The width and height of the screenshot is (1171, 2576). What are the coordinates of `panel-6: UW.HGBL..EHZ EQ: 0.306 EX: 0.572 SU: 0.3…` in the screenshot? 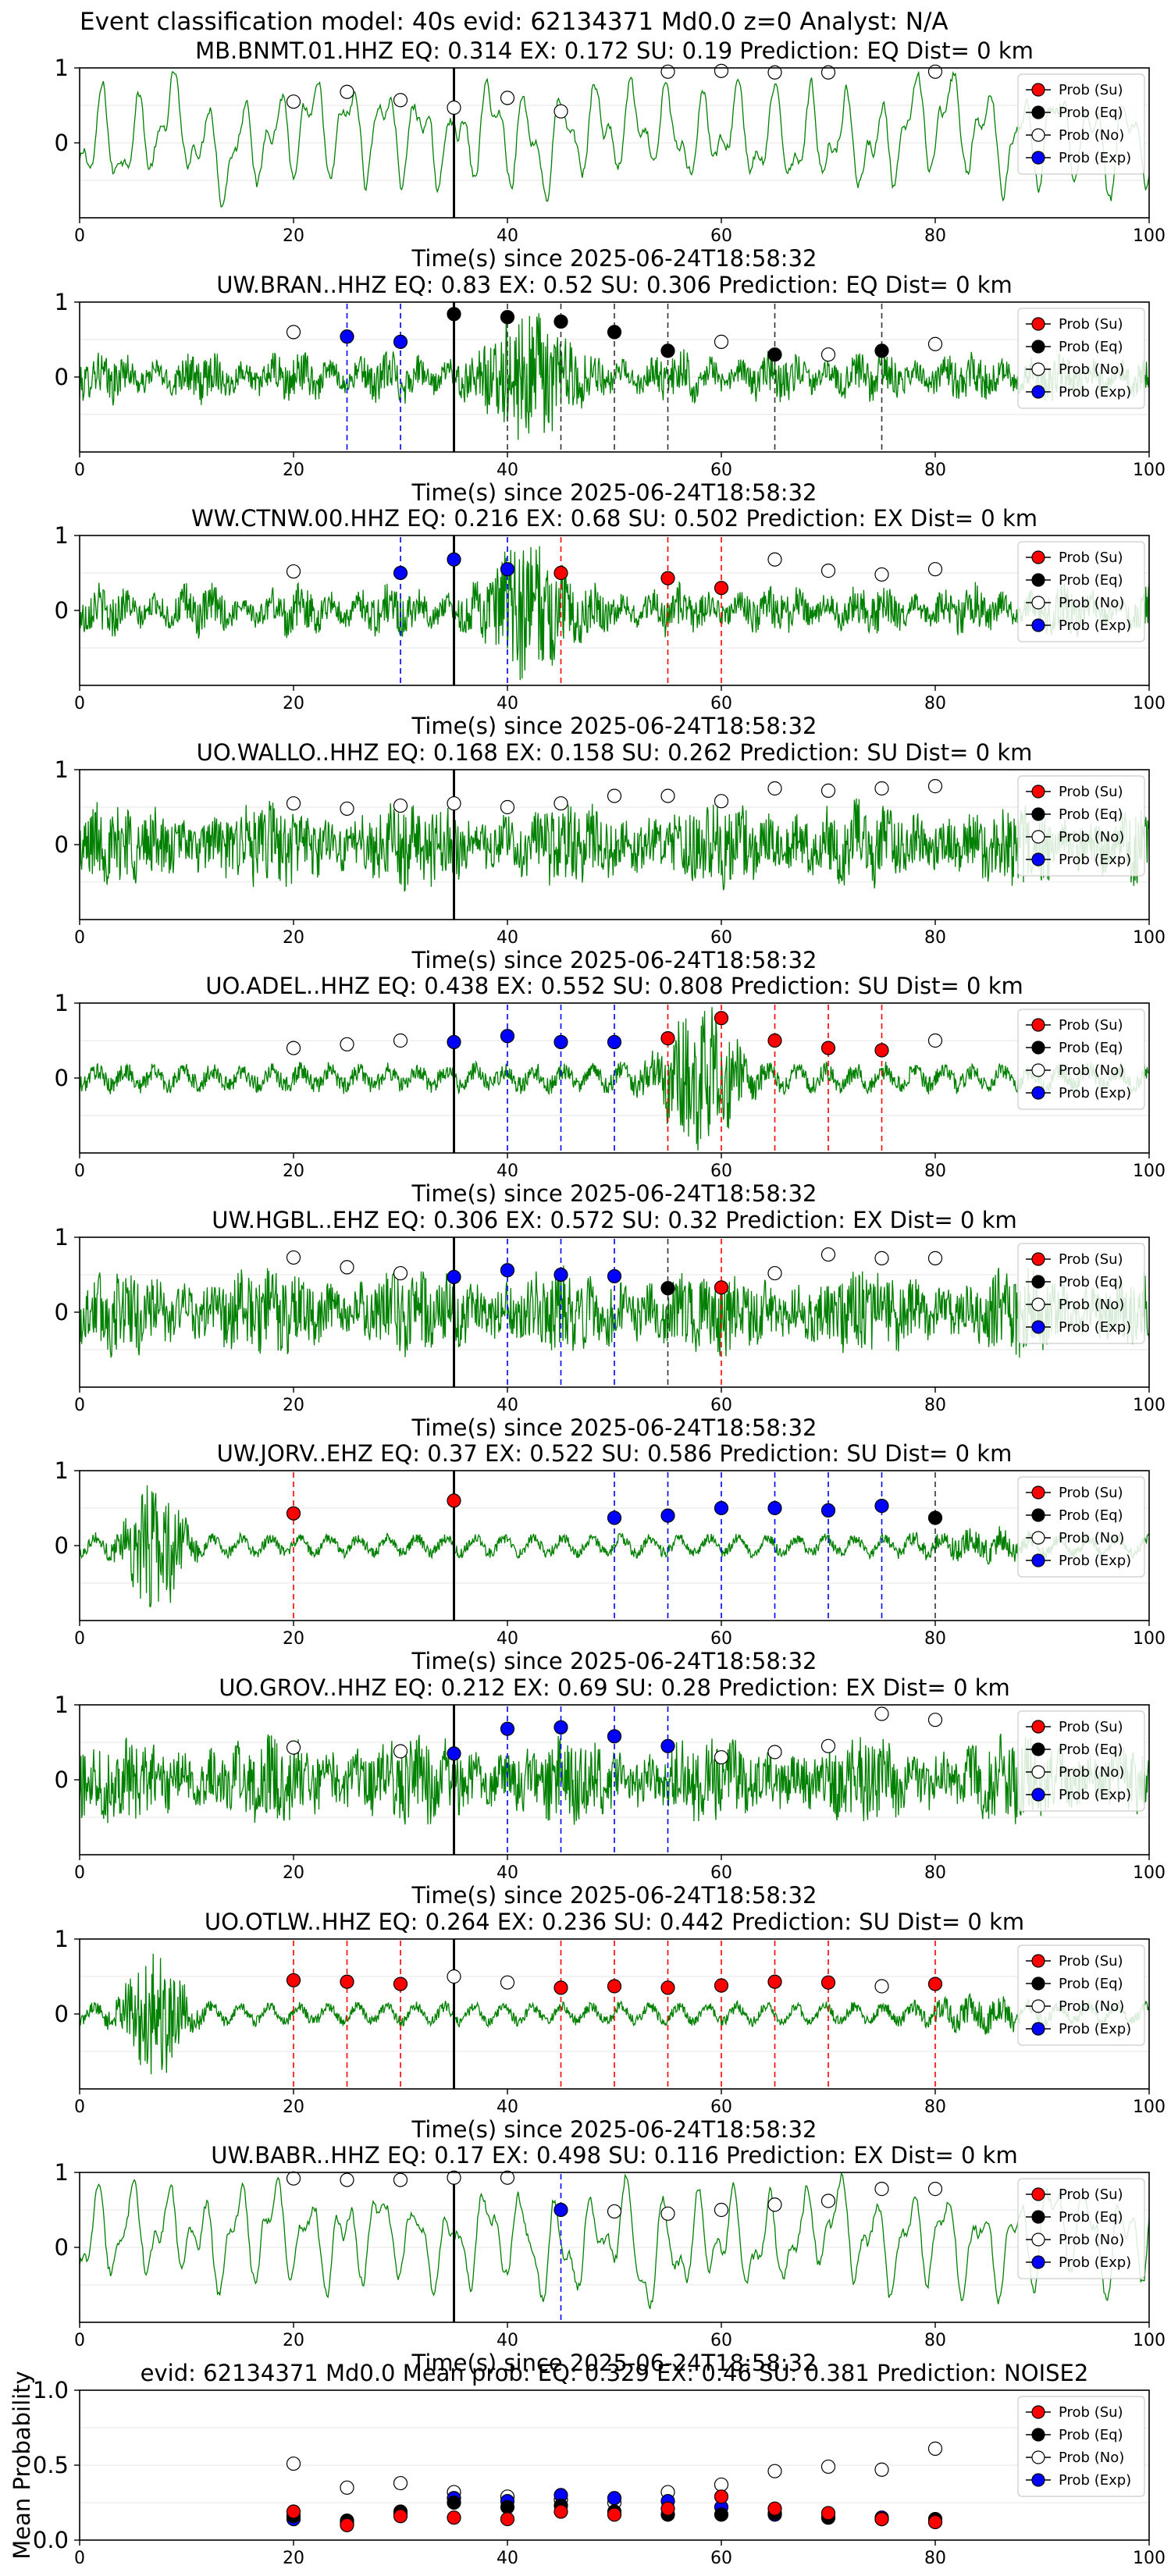 It's located at (610, 1324).